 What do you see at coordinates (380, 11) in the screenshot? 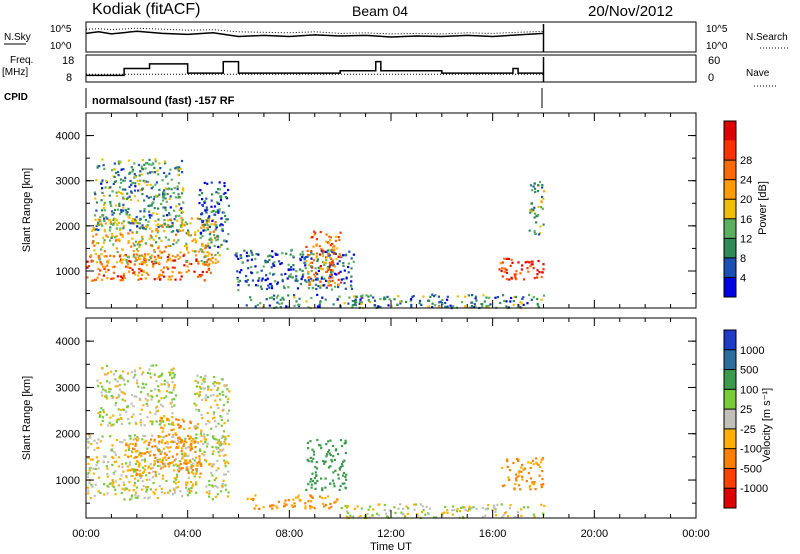
I see `beam-title: Beam 04` at bounding box center [380, 11].